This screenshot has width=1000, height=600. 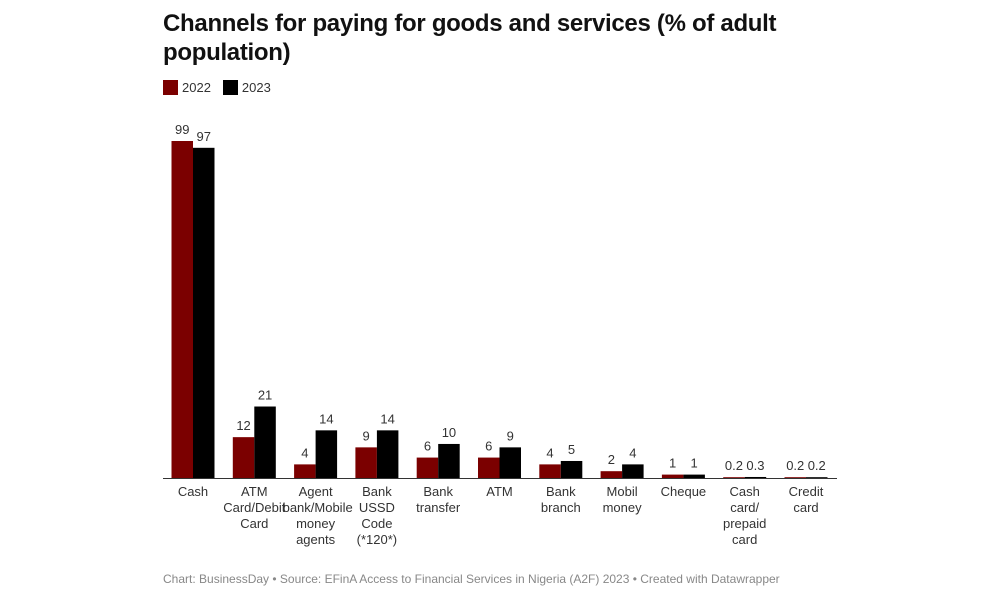 What do you see at coordinates (256, 87) in the screenshot?
I see `legend-label-2023: 2023` at bounding box center [256, 87].